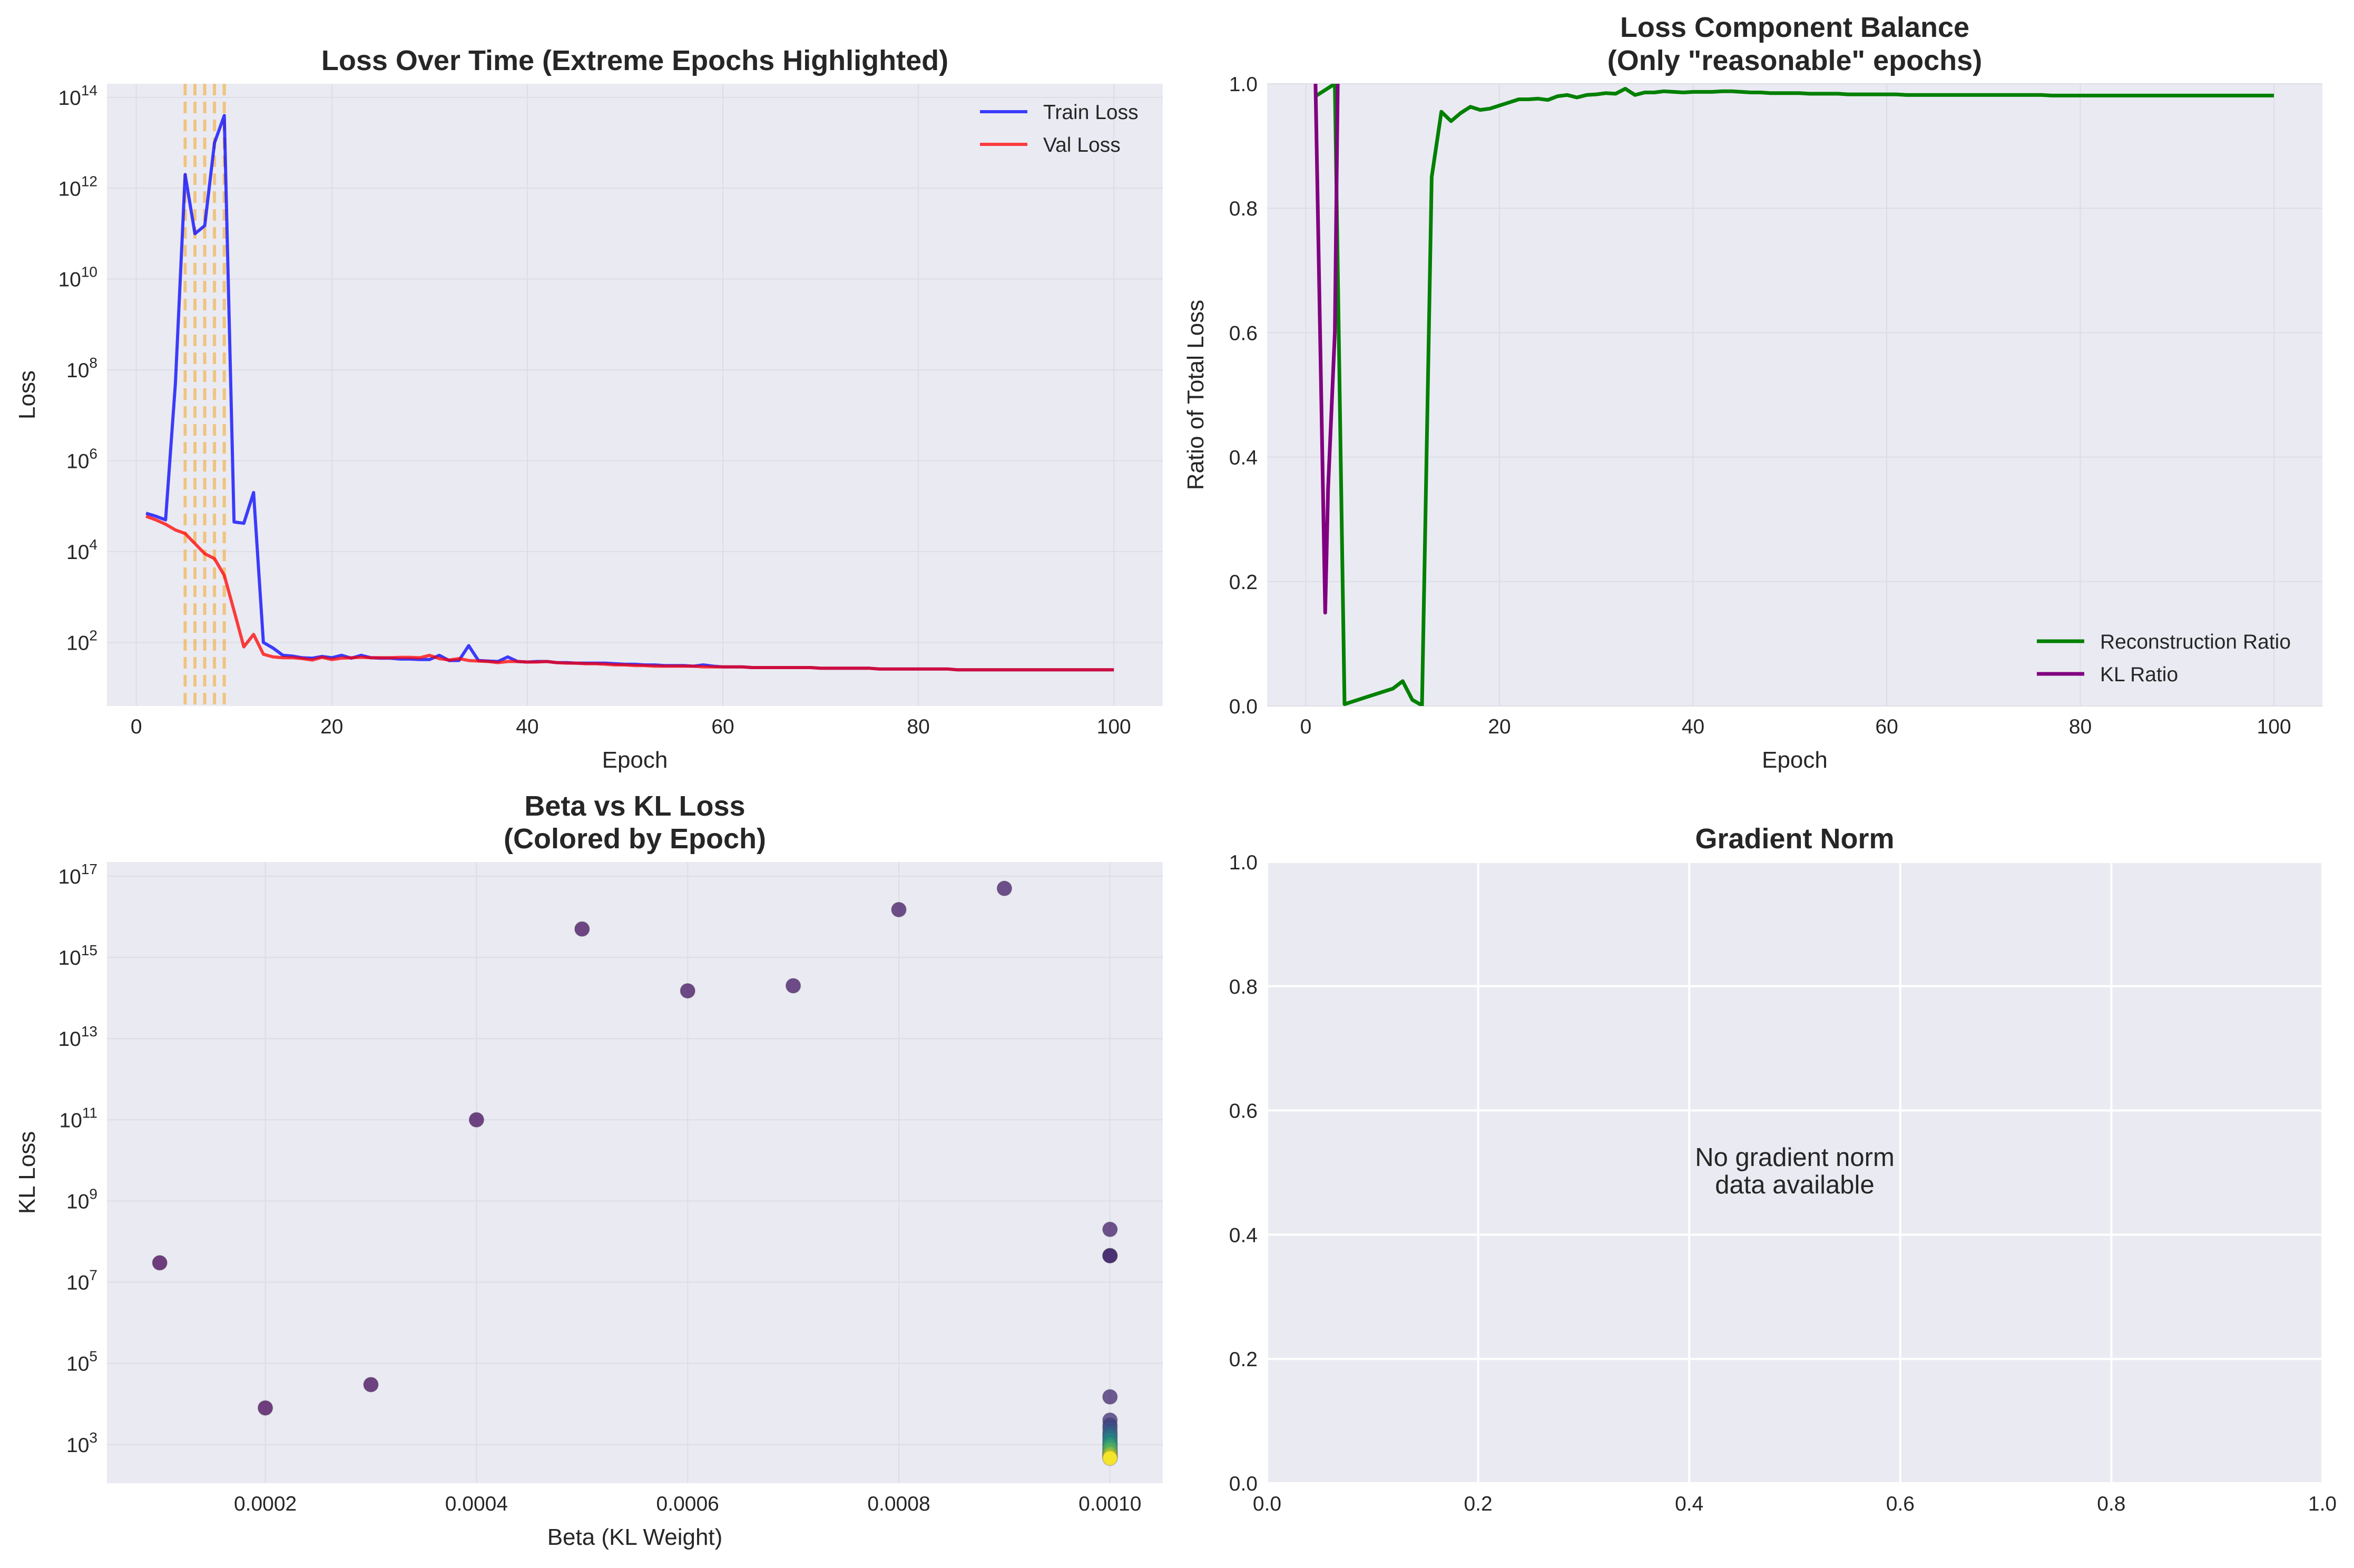 The image size is (2354, 1568). I want to click on tick-exponent: 14, so click(89, 90).